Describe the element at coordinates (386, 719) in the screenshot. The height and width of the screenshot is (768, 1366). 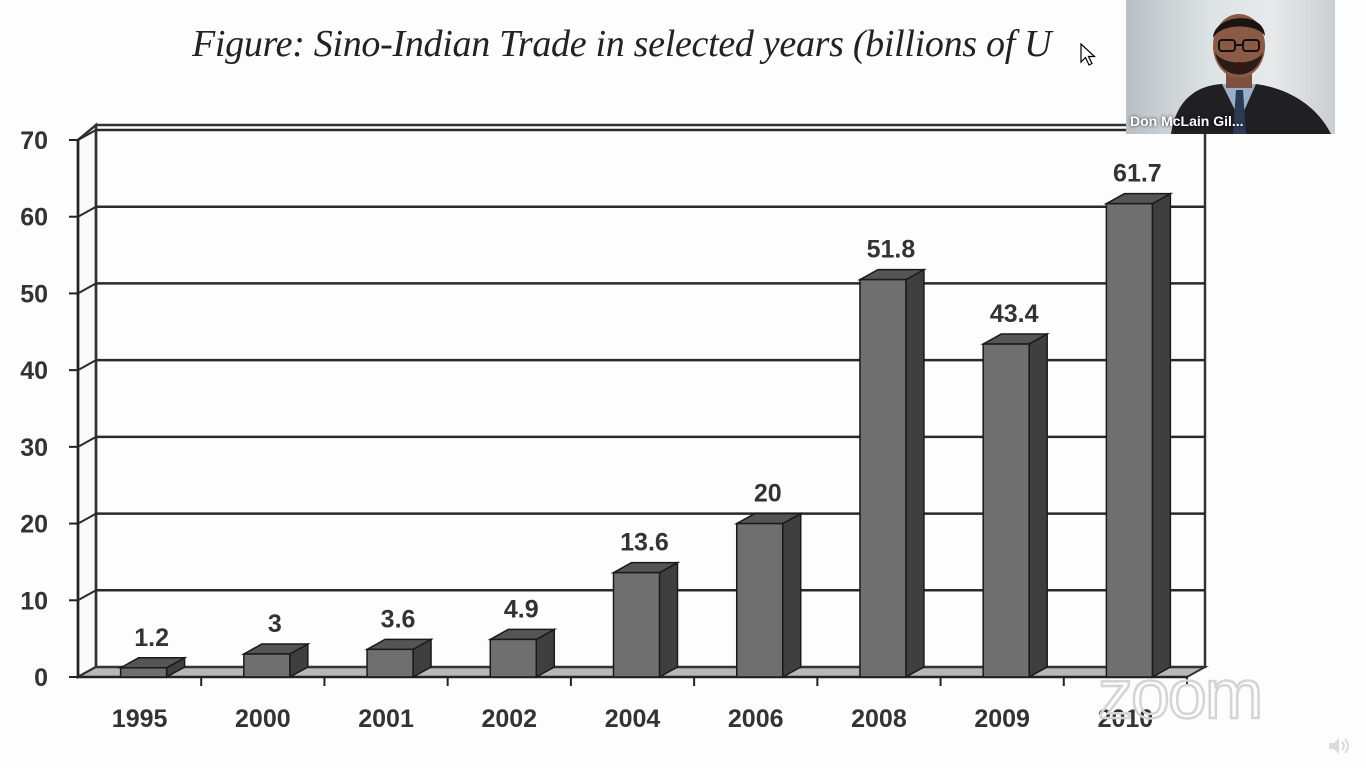
I see `x-tick-label: 2001` at that location.